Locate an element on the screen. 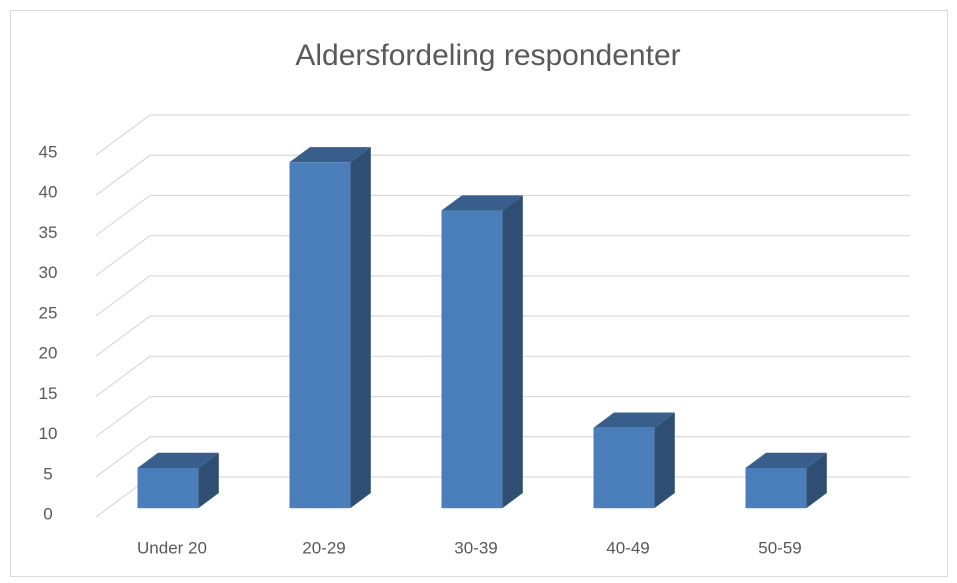 This screenshot has width=957, height=583. x-tick-label: 30-39 is located at coordinates (475, 547).